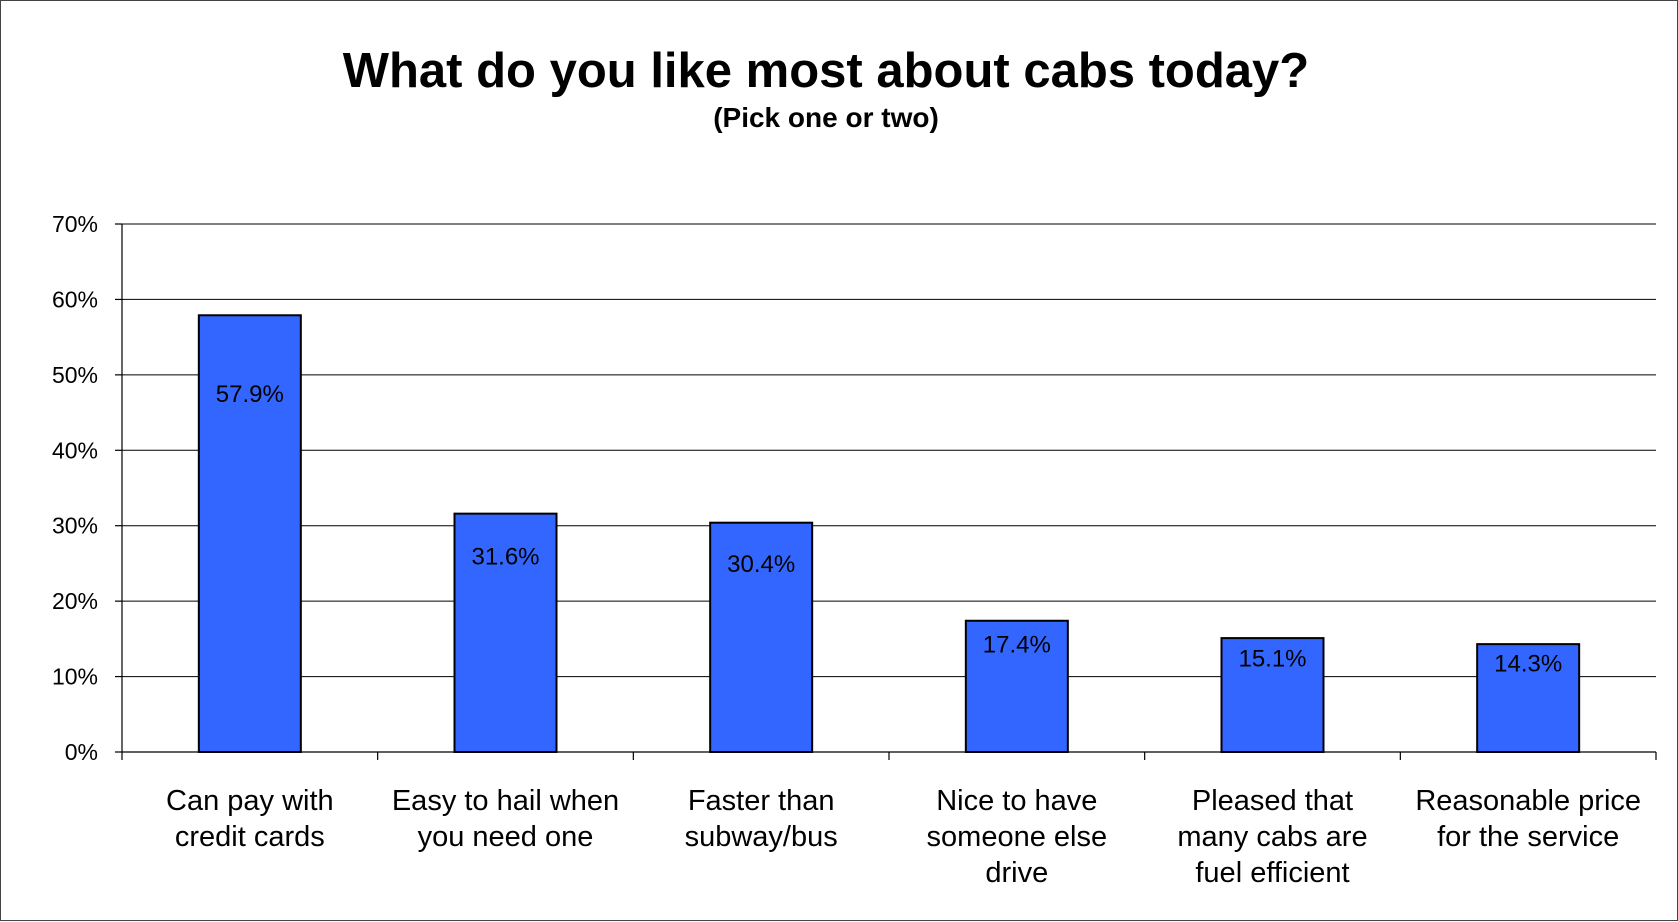 The image size is (1678, 922). What do you see at coordinates (250, 837) in the screenshot?
I see `category-label-line: credit cards` at bounding box center [250, 837].